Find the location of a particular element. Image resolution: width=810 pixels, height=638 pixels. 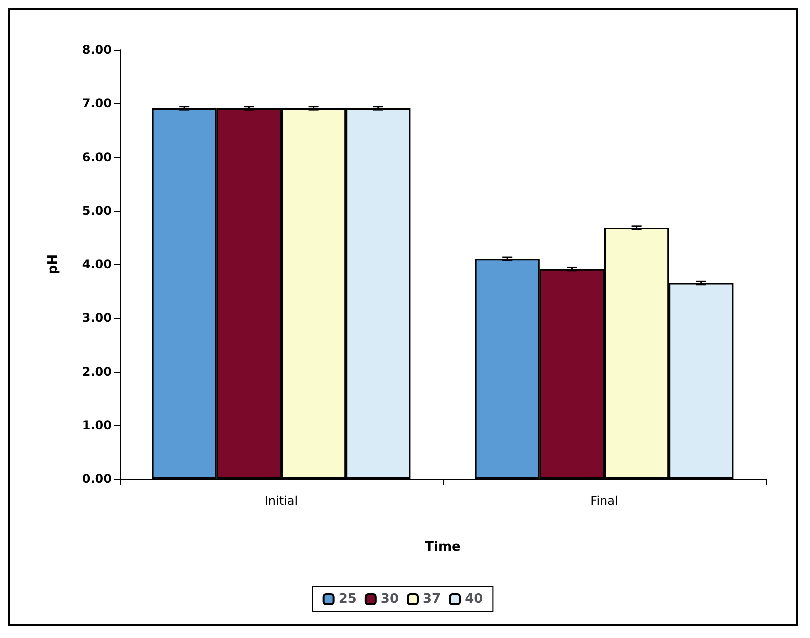

y-tick-label: 6.00 is located at coordinates (97, 157).